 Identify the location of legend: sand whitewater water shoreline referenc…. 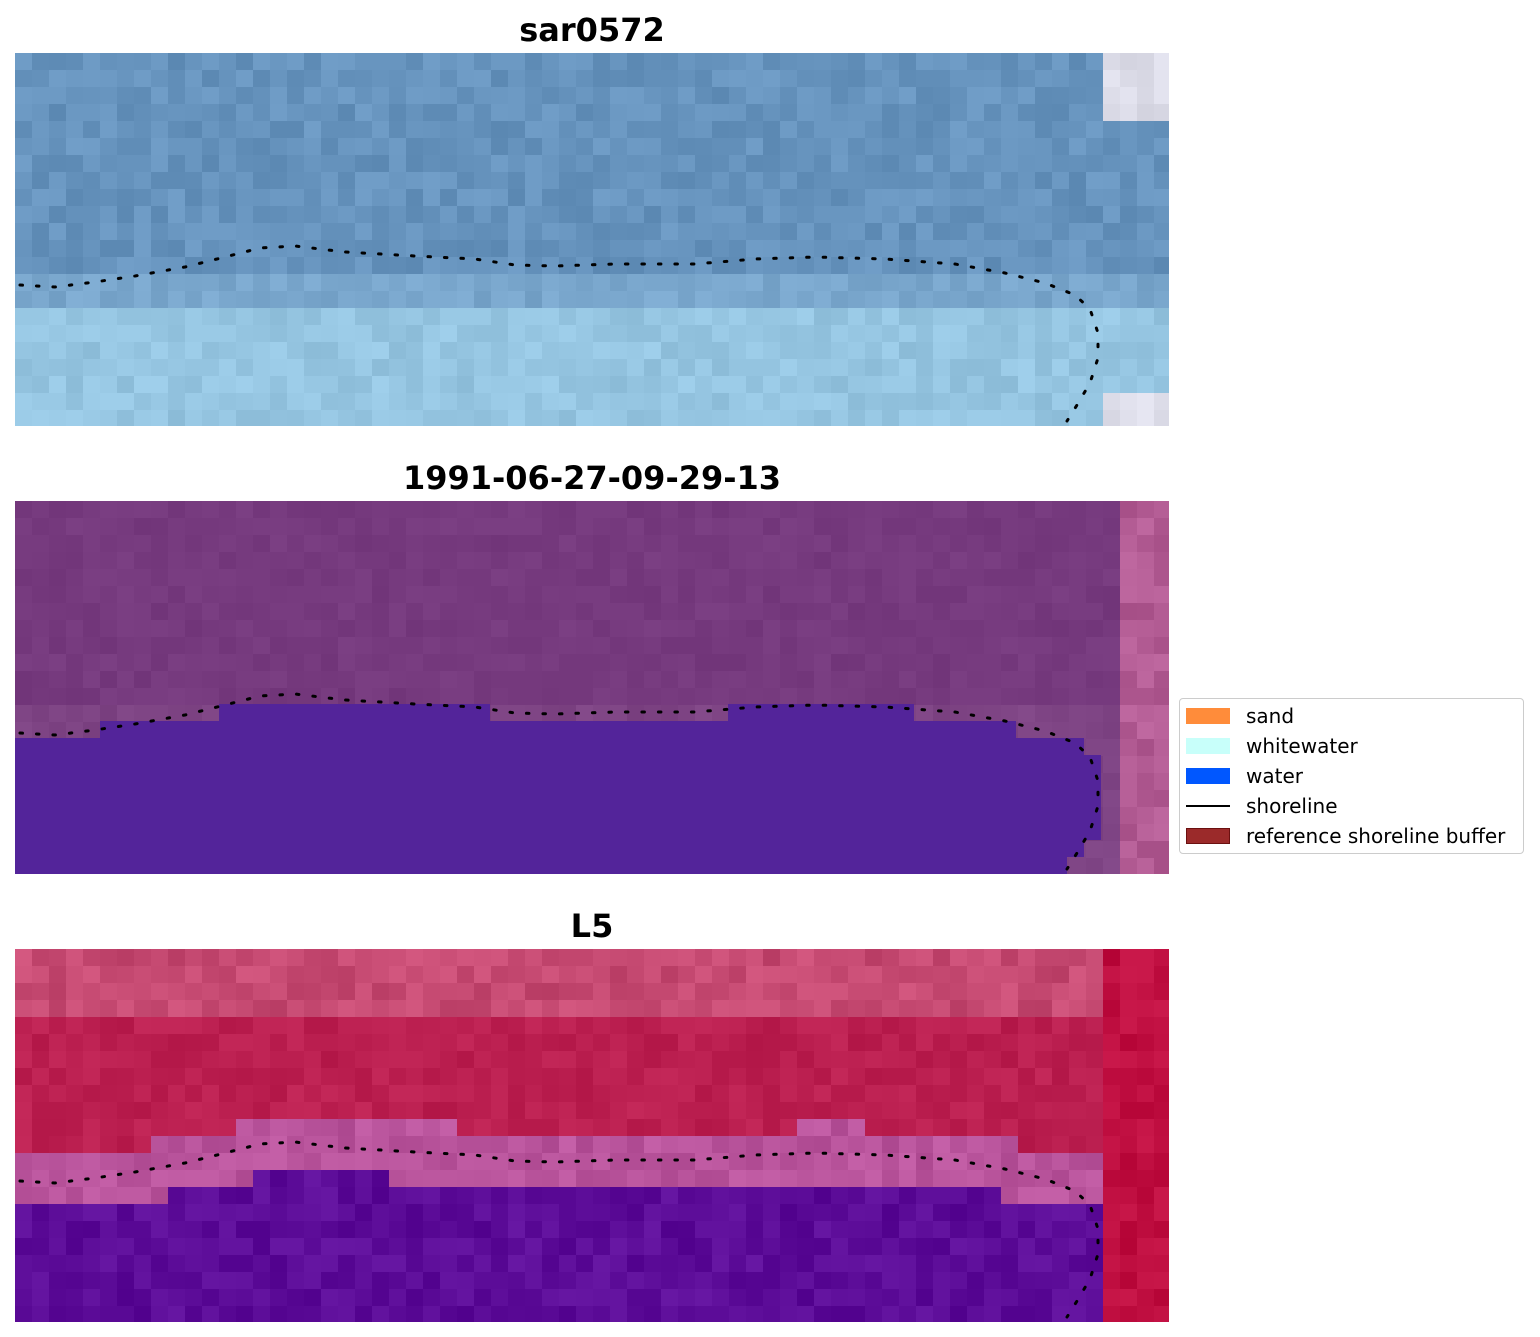
(1351, 776).